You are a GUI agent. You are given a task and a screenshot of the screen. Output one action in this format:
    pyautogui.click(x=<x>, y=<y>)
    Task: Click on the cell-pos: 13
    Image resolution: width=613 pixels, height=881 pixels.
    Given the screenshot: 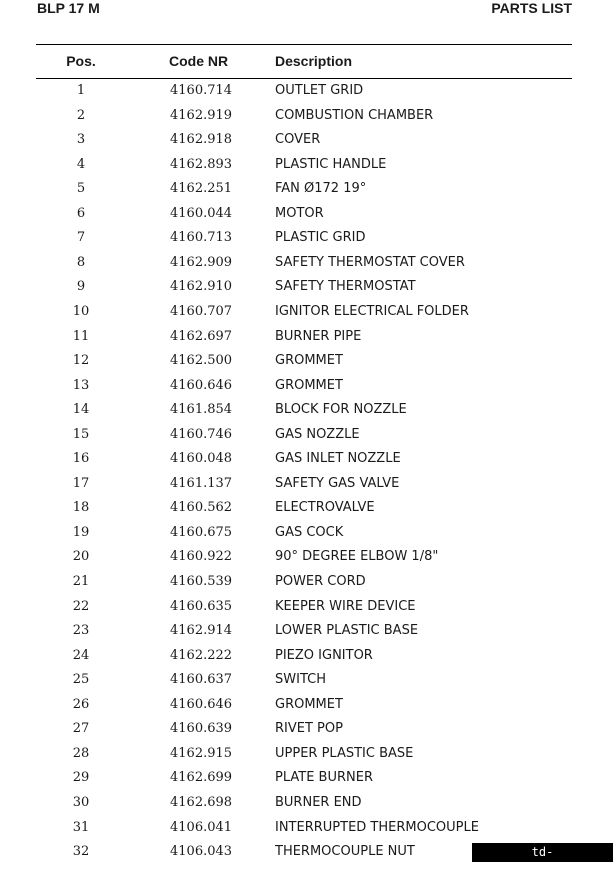 What is the action you would take?
    pyautogui.click(x=81, y=385)
    